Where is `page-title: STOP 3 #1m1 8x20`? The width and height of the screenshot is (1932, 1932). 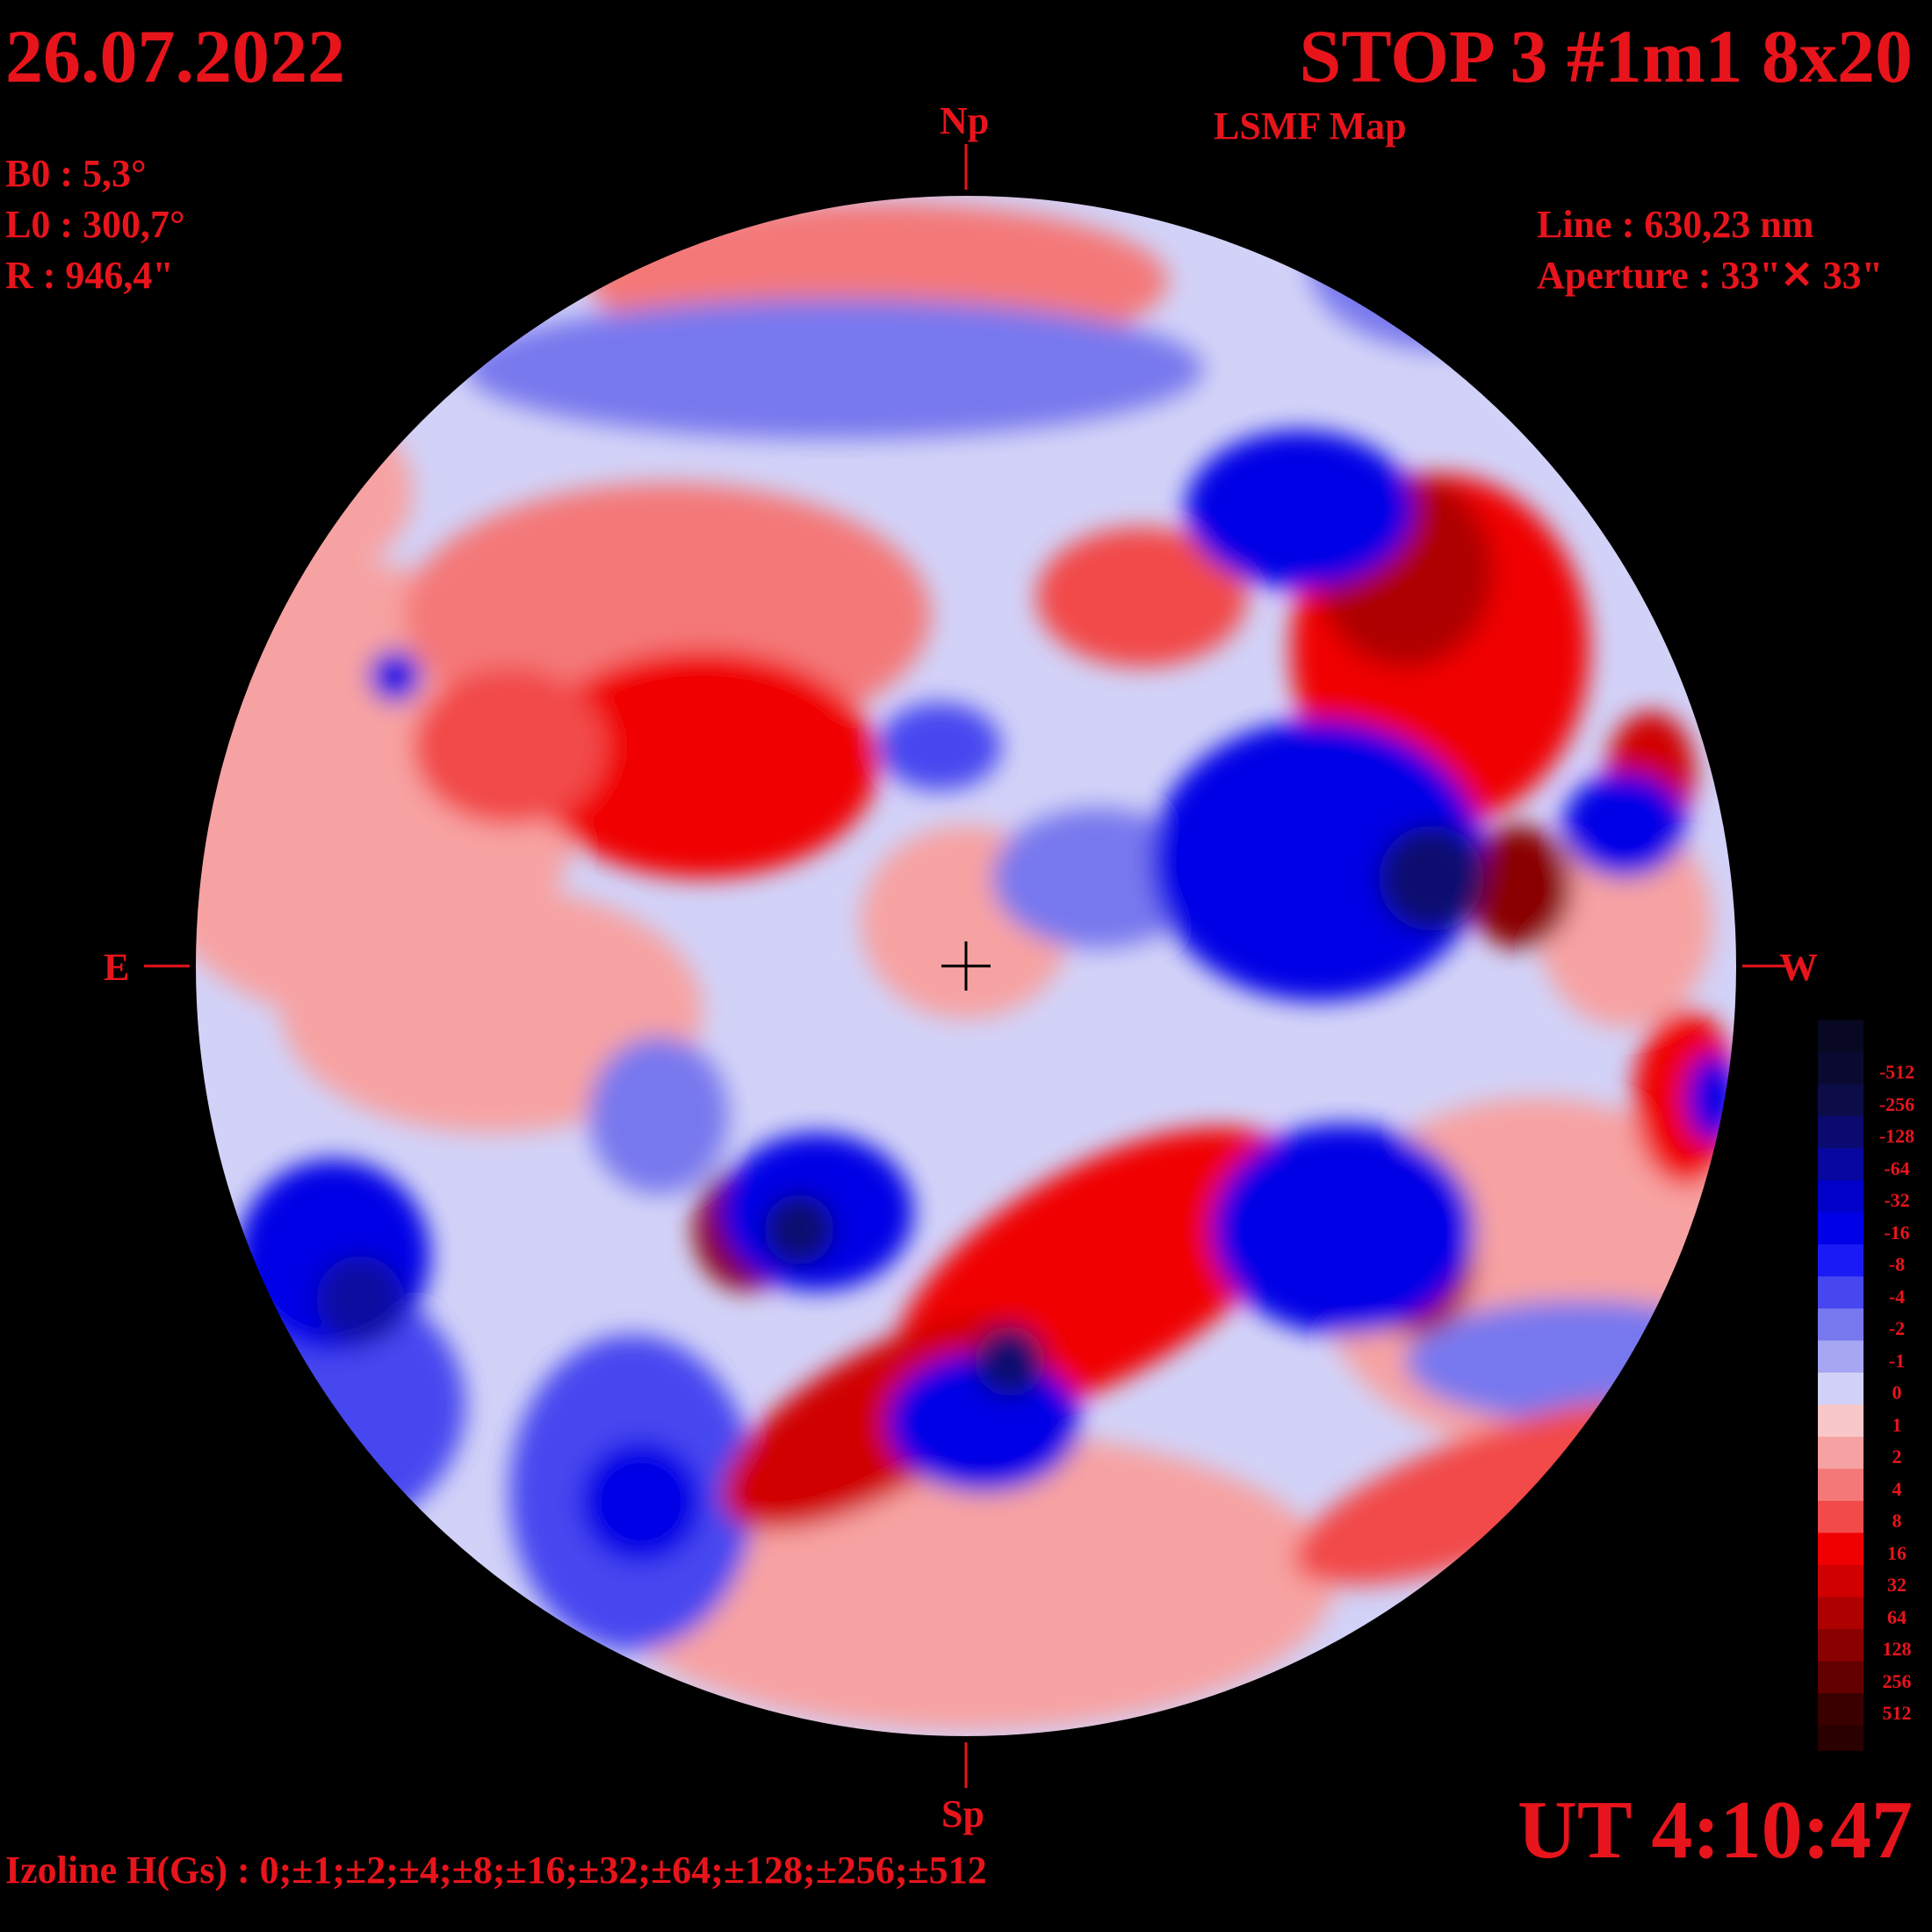
page-title: STOP 3 #1m1 8x20 is located at coordinates (1606, 56).